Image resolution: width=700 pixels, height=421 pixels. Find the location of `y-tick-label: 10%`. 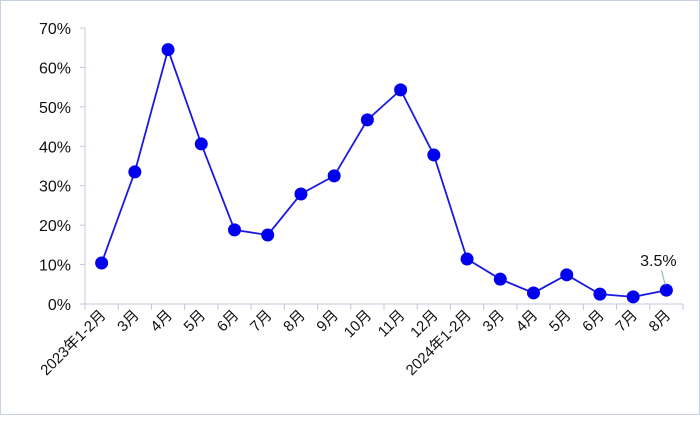

y-tick-label: 10% is located at coordinates (55, 266).